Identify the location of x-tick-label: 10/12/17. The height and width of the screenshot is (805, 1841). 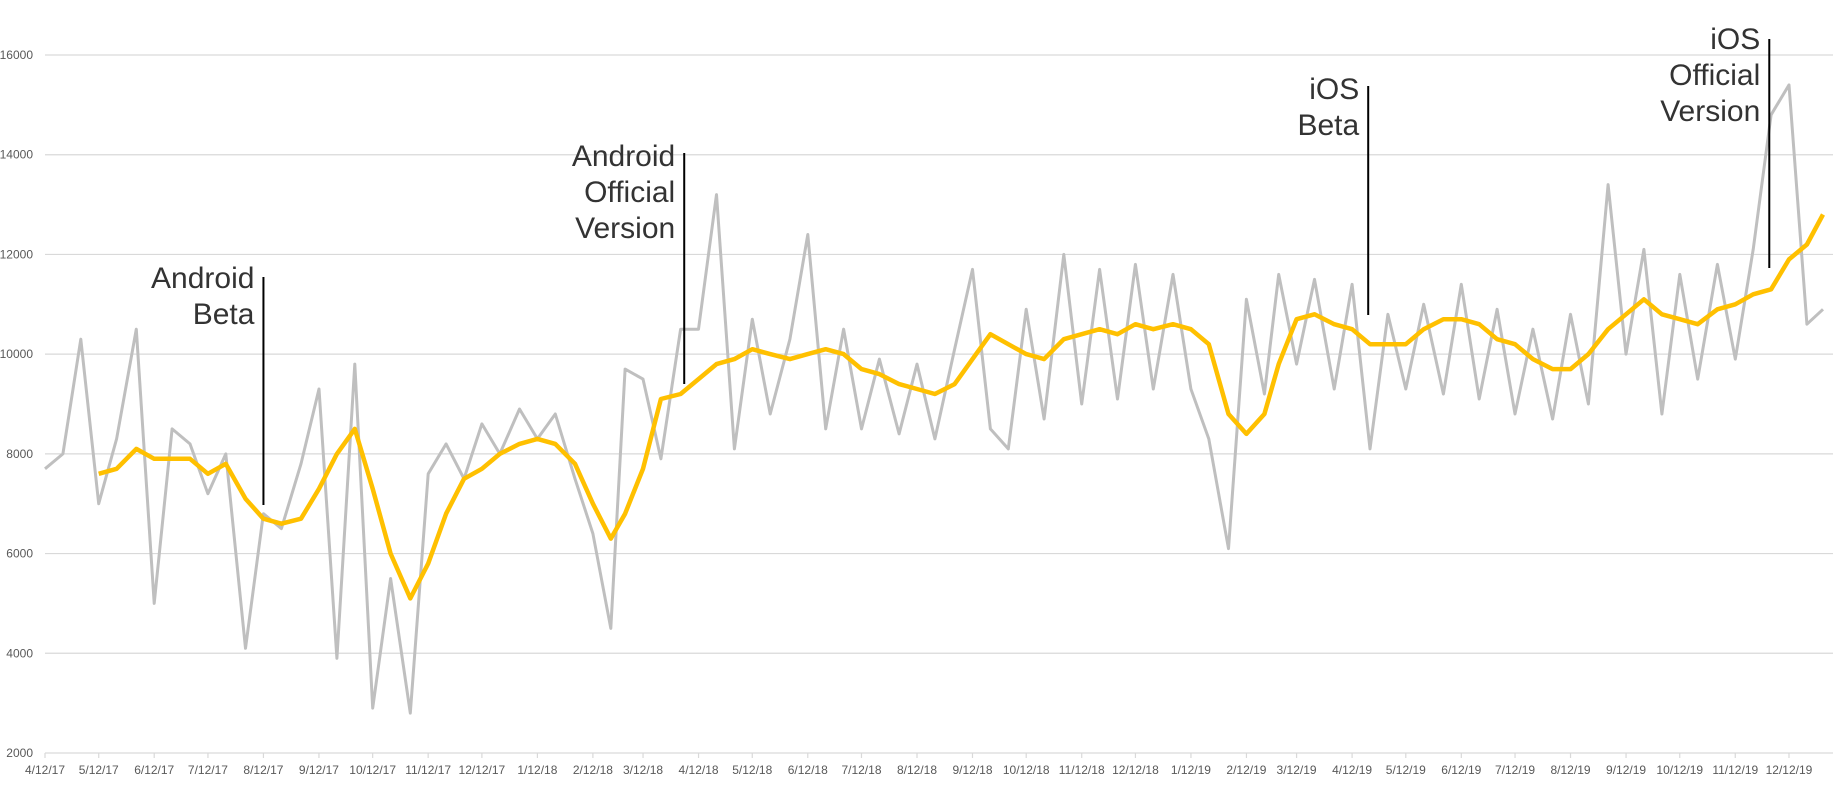
(372, 770).